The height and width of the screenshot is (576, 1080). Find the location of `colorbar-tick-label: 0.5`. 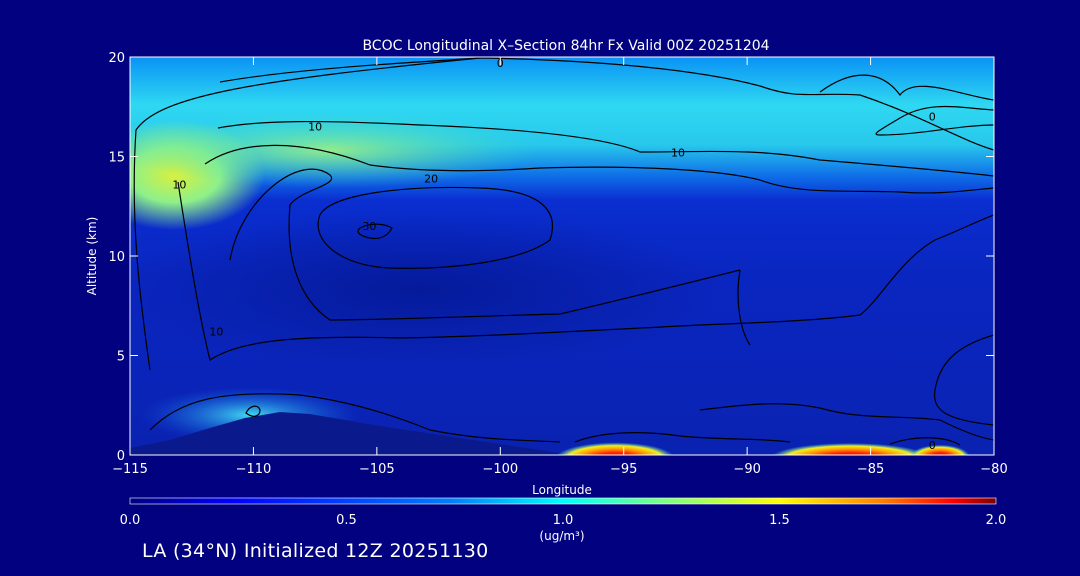

colorbar-tick-label: 0.5 is located at coordinates (346, 520).